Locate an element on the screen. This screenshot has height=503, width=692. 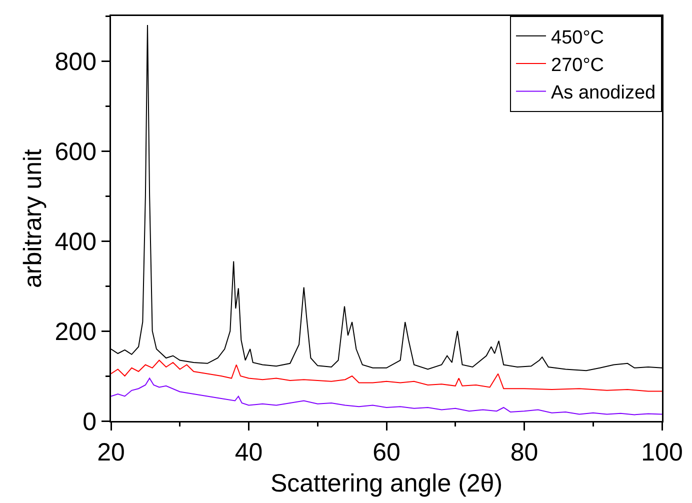
y-tick-label: 800 is located at coordinates (75, 62).